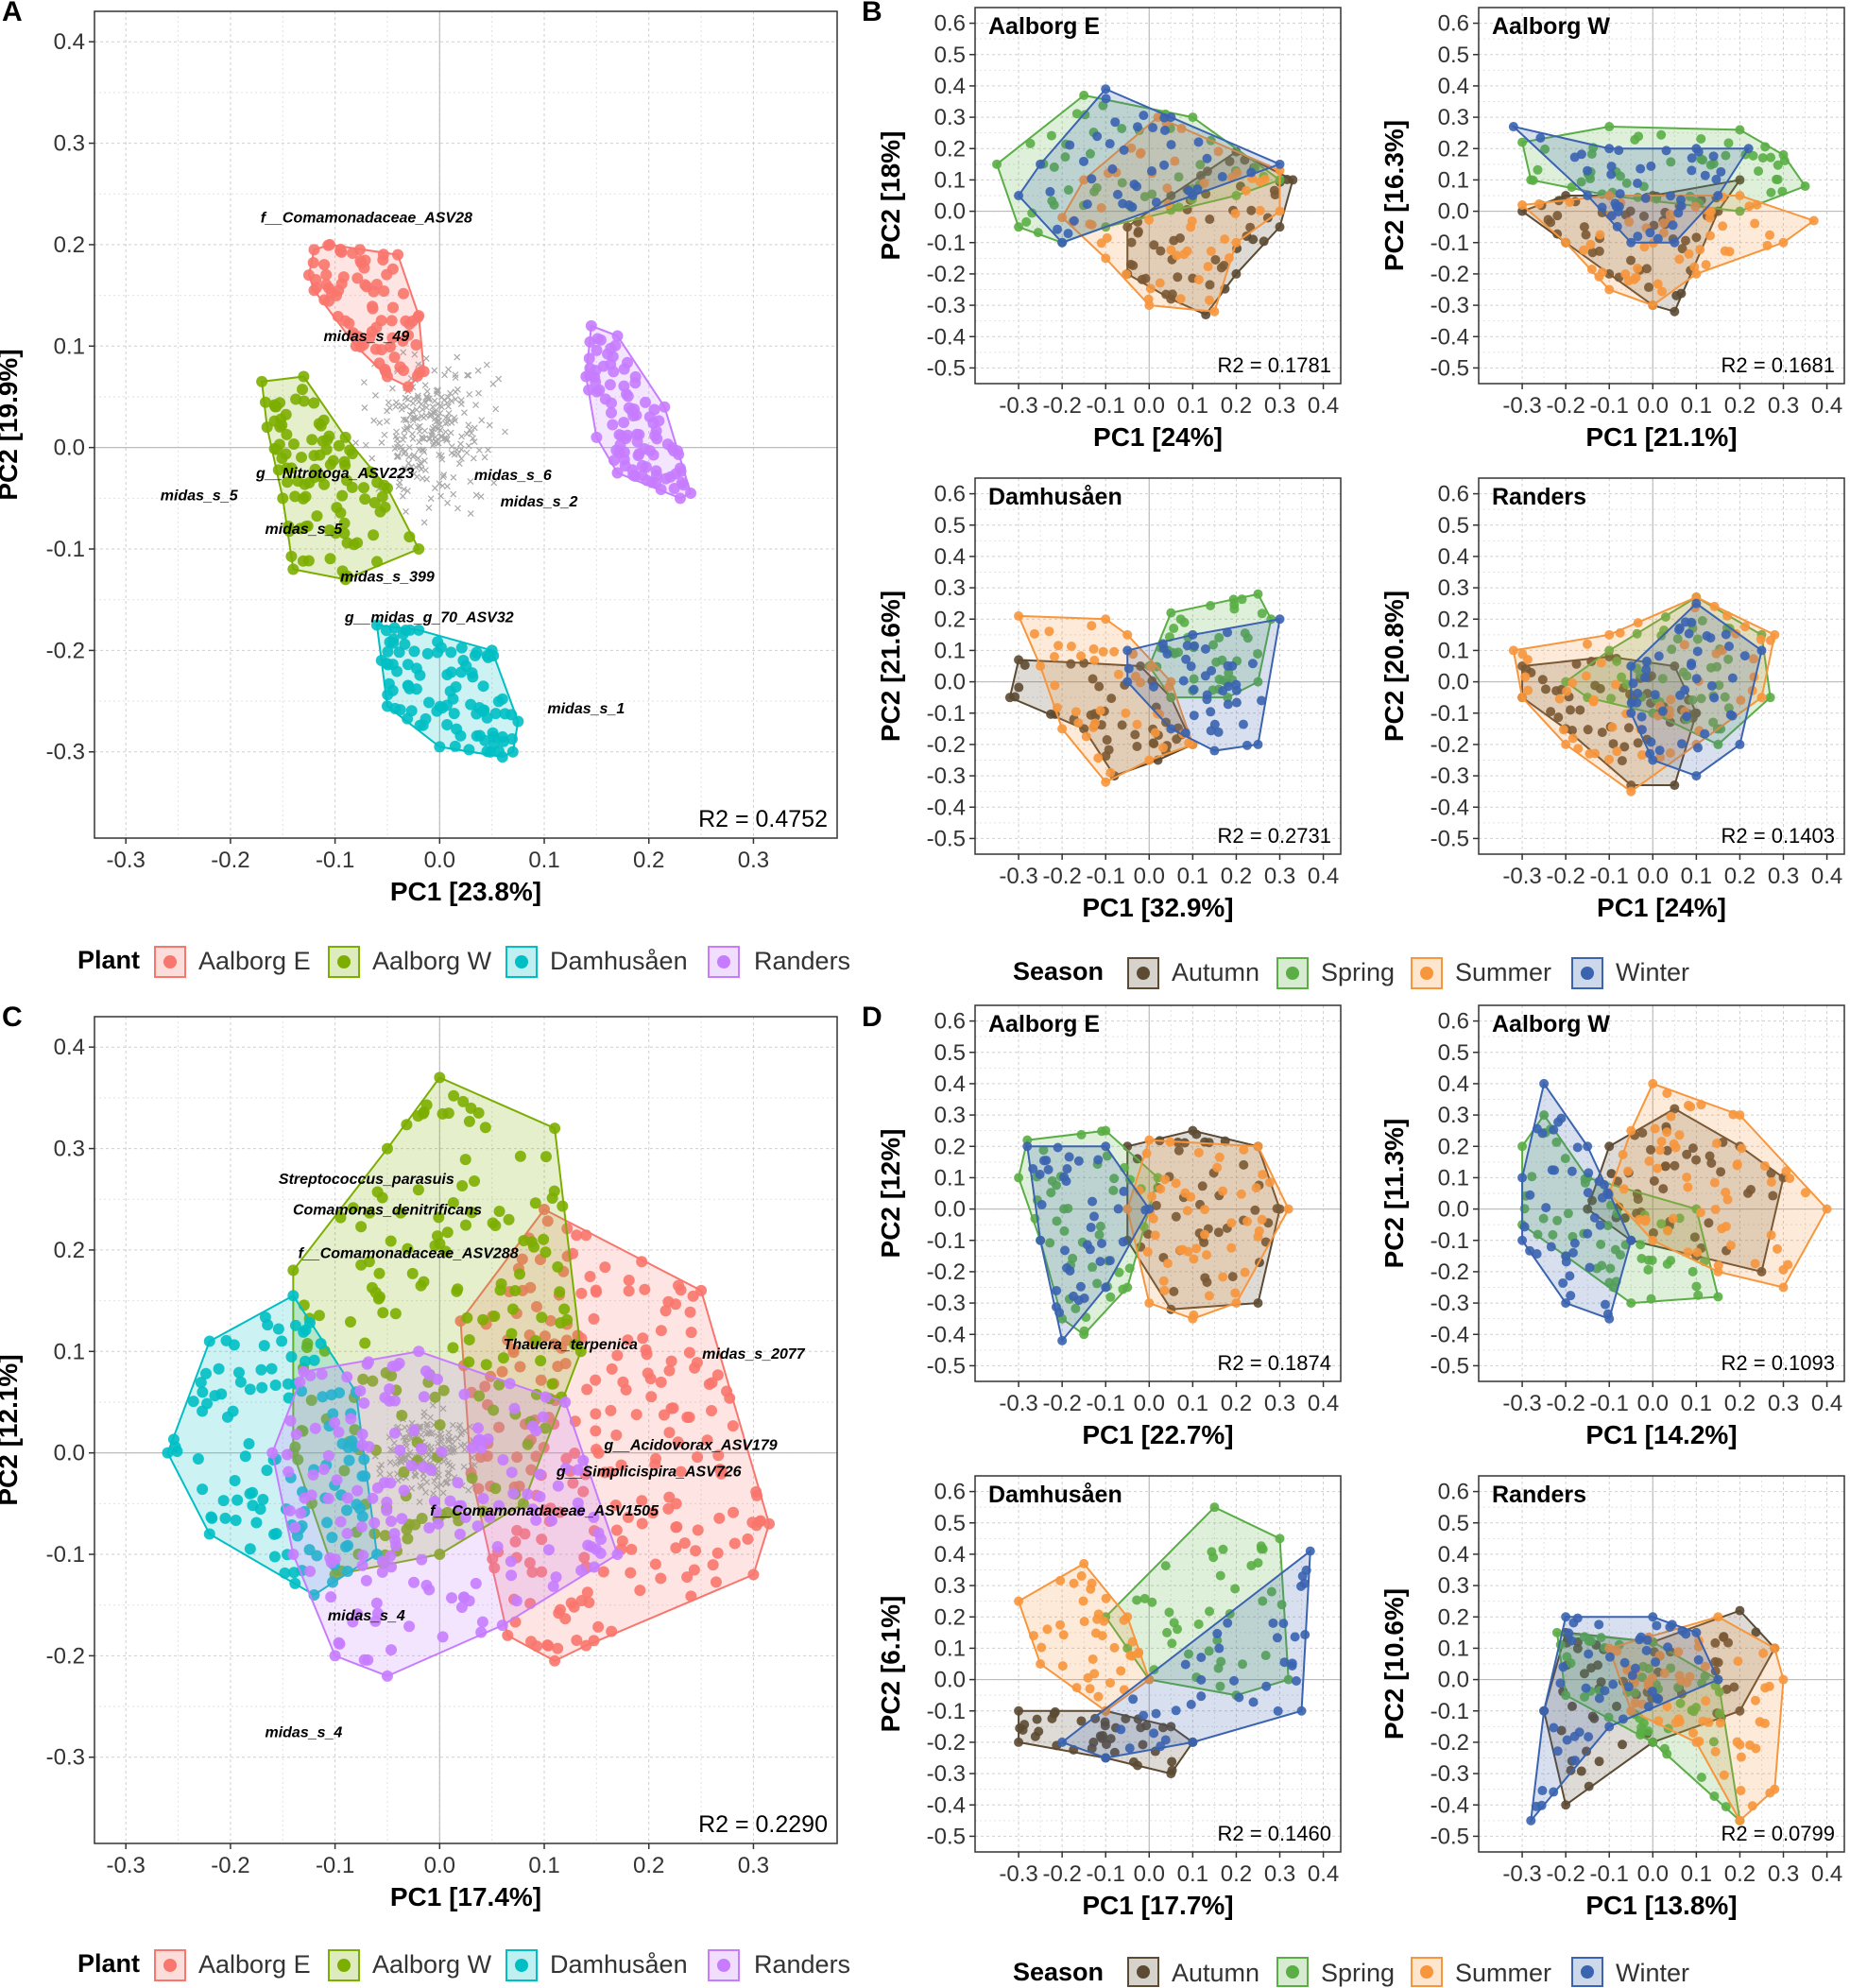  I want to click on y-tick-label: 0.6, so click(1453, 24).